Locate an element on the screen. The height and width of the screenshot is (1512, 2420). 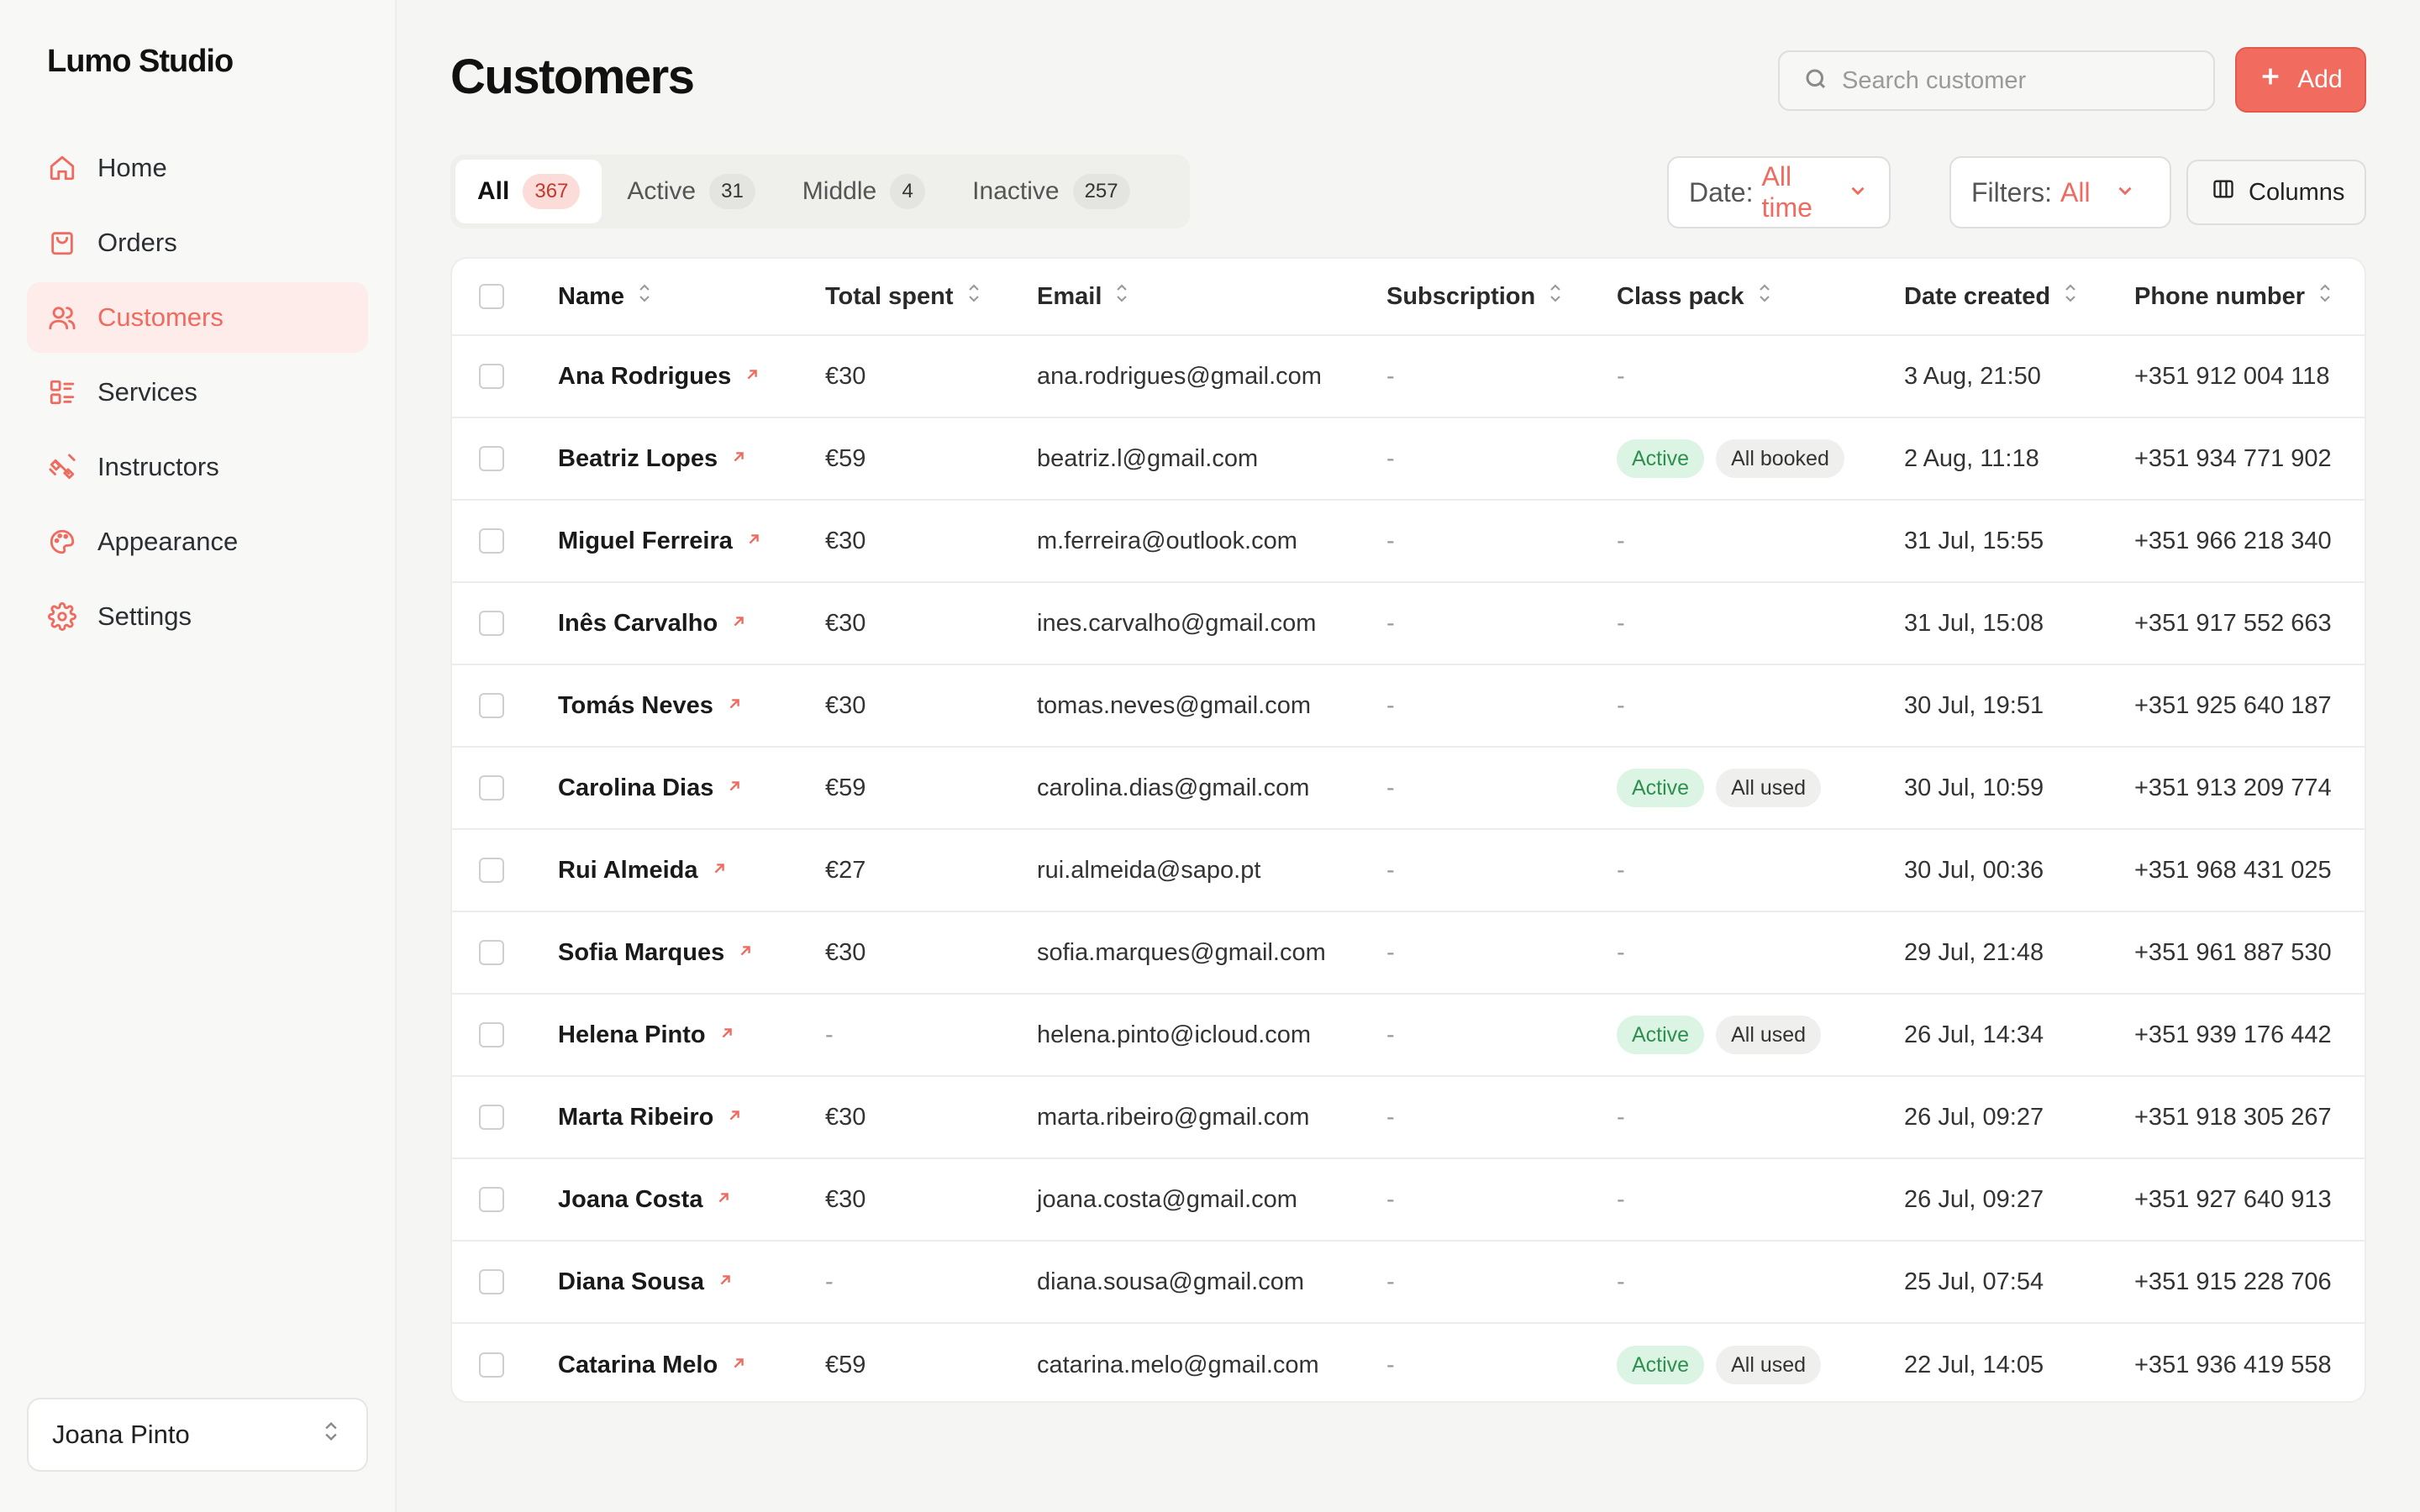
phone-number: +351 966 218 340 is located at coordinates (2233, 540).